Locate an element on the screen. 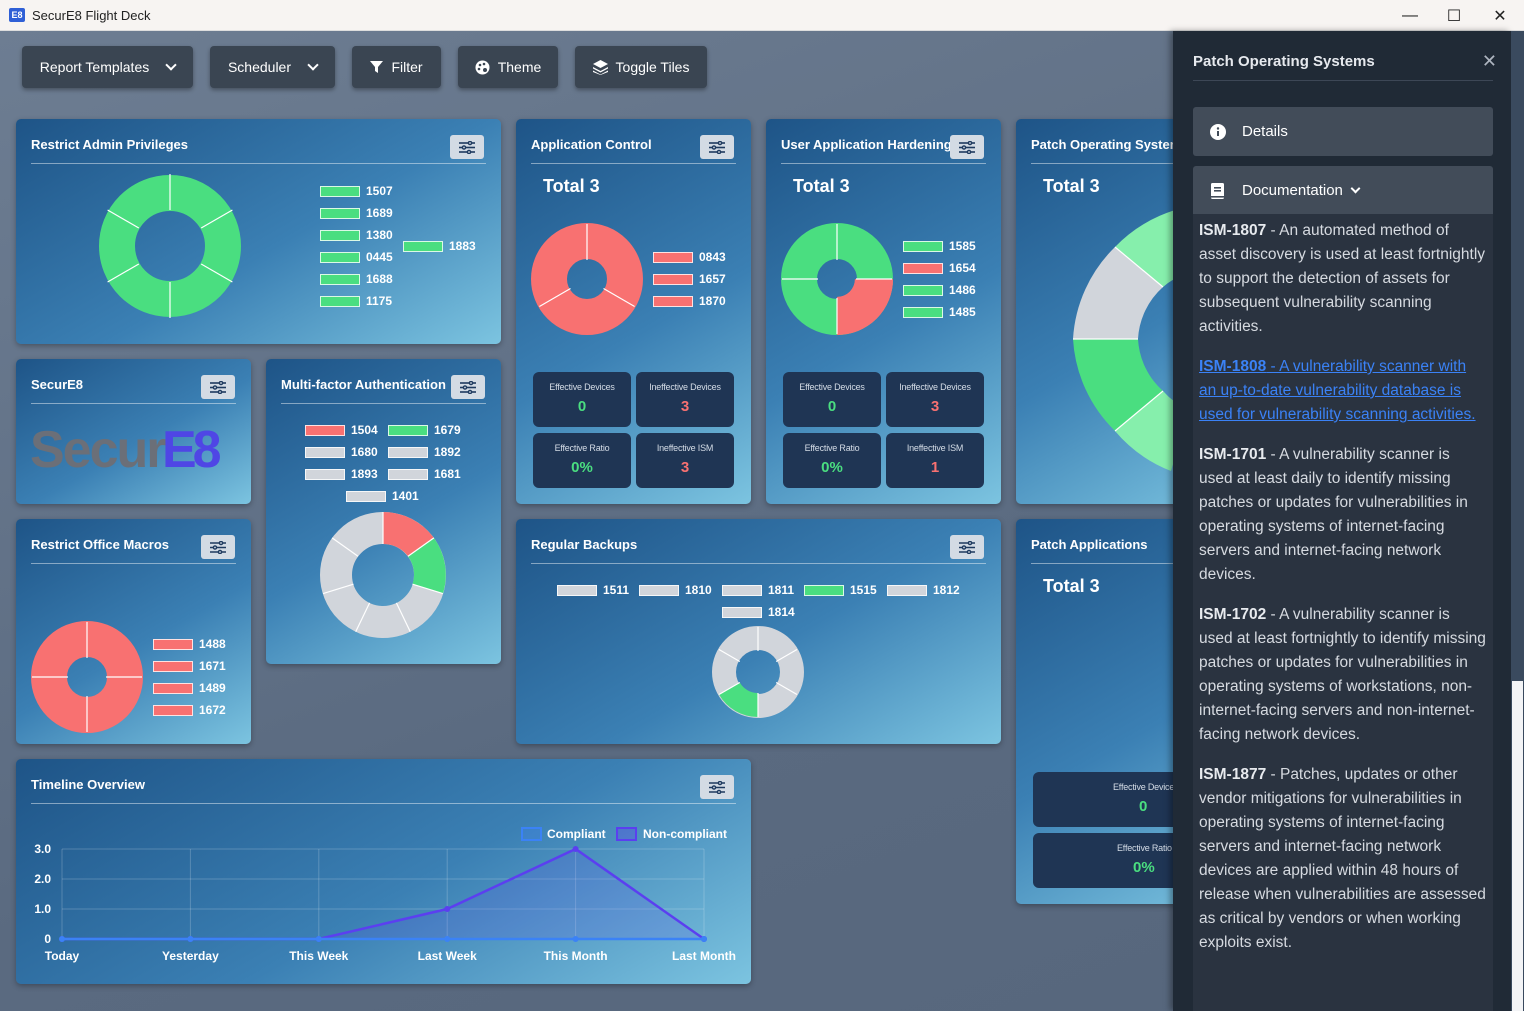 This screenshot has width=1524, height=1011. report-templates-label: Report Templates is located at coordinates (94, 67).